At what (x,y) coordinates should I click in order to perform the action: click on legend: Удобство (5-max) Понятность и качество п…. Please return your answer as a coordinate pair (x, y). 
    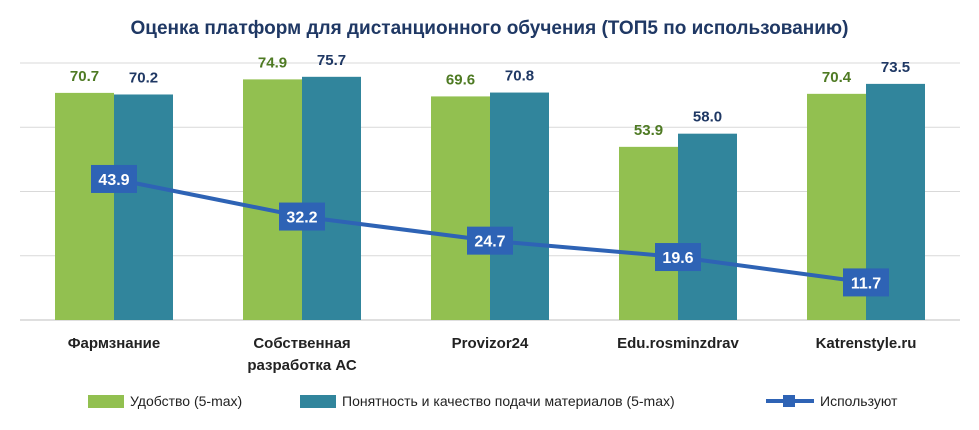
    Looking at the image, I should click on (489, 405).